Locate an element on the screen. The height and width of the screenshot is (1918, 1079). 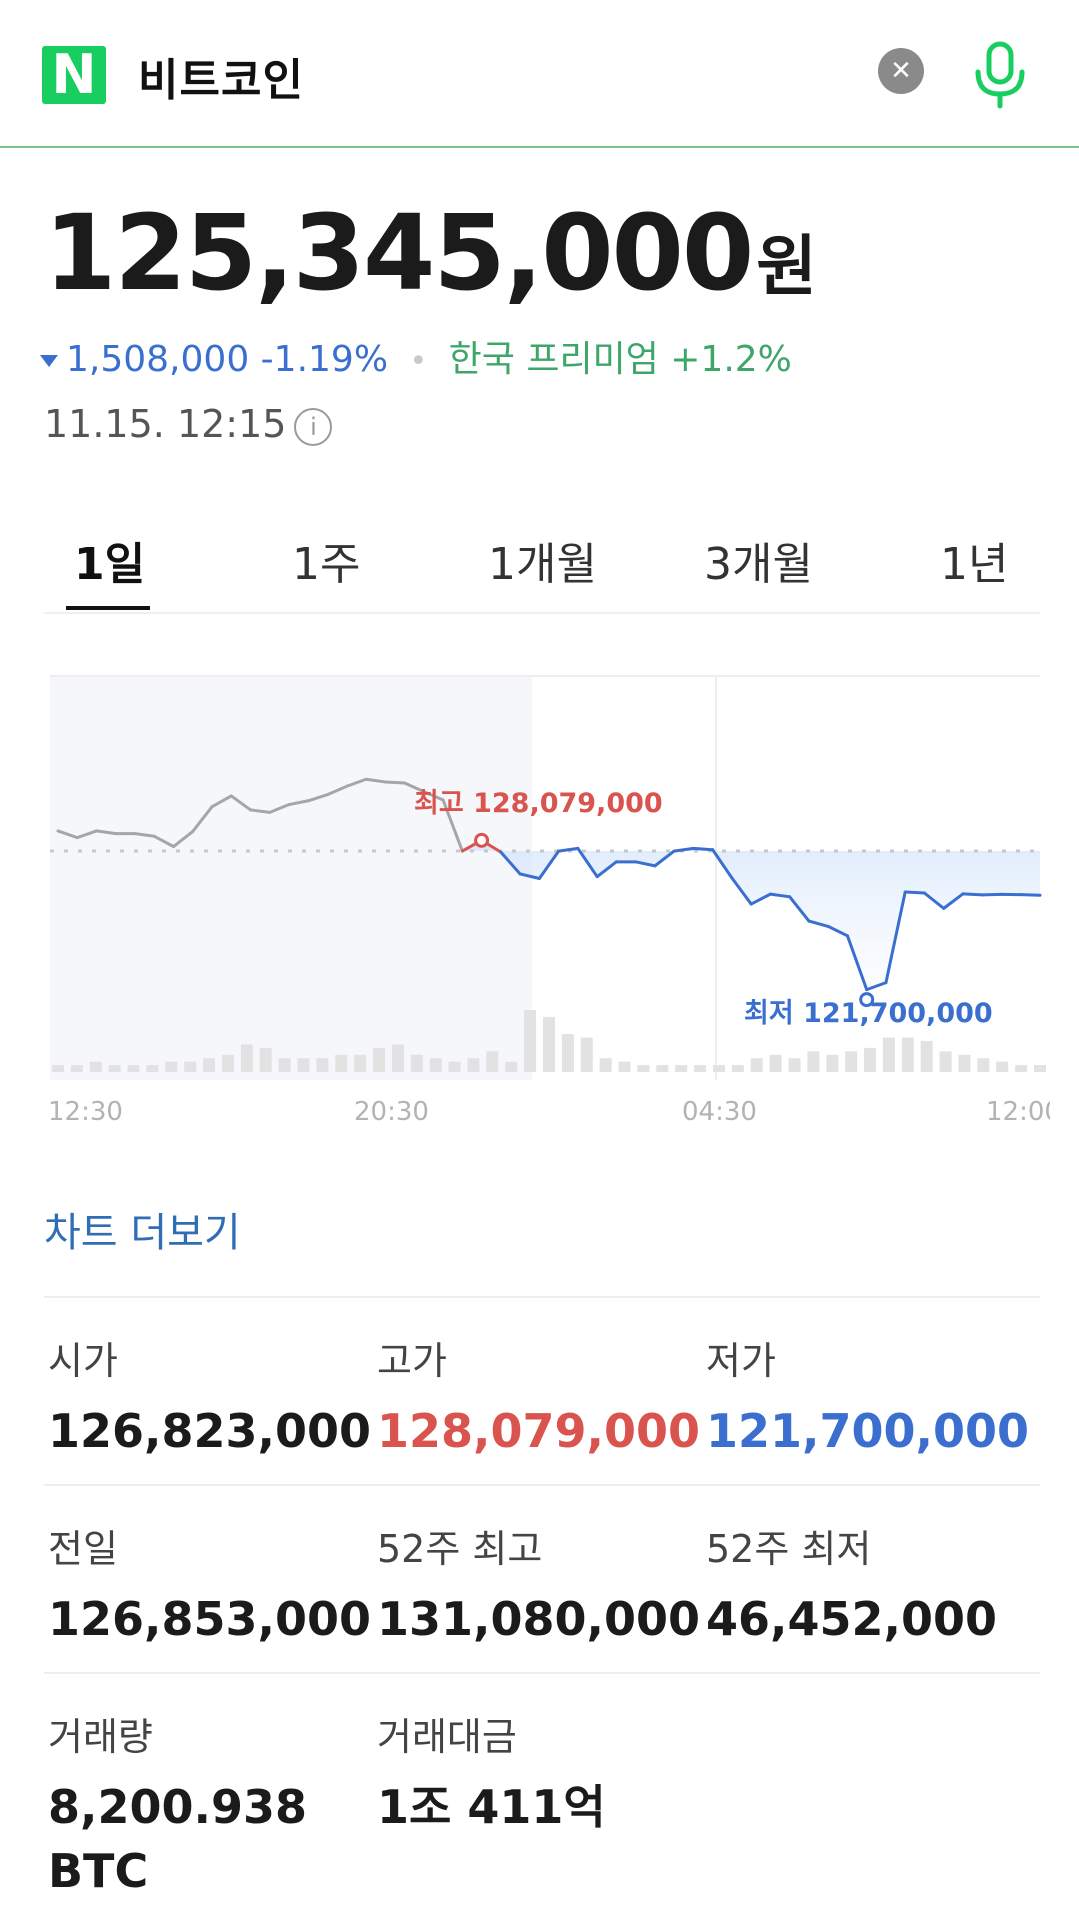
stat-low: 저가 121,700,000 is located at coordinates (867, 1396).